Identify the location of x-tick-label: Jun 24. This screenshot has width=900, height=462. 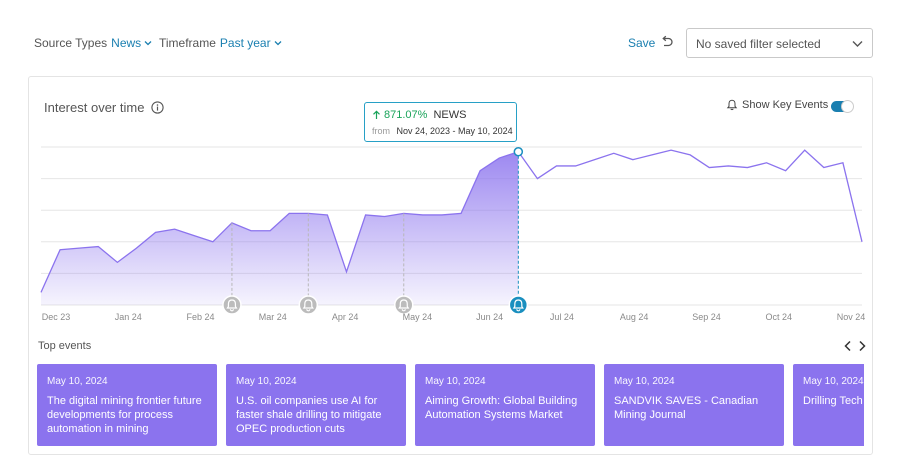
(489, 317).